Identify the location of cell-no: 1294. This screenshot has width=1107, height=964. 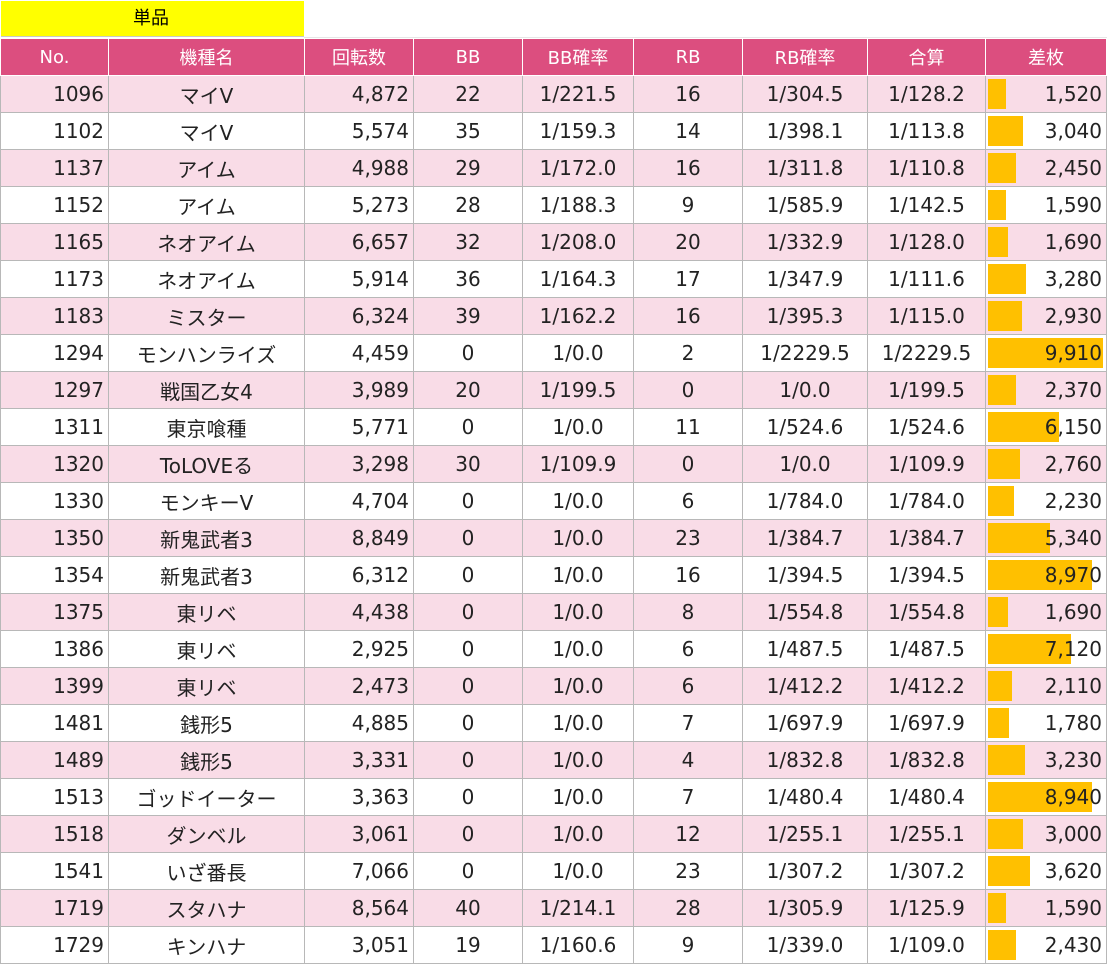
(54, 353).